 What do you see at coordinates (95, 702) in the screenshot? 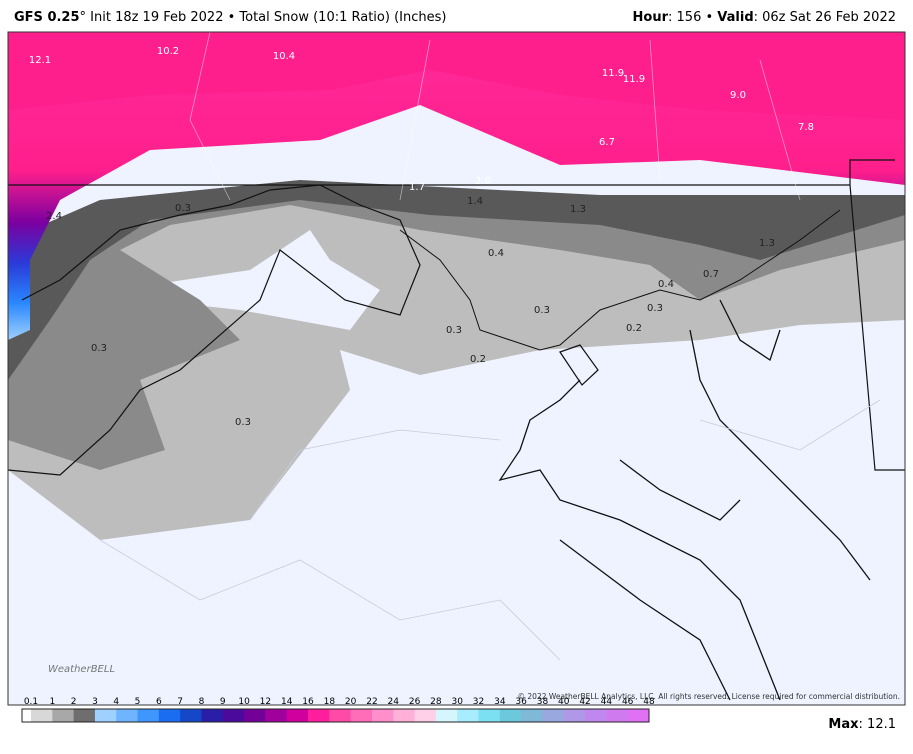
I see `legend-tick-label: 3` at bounding box center [95, 702].